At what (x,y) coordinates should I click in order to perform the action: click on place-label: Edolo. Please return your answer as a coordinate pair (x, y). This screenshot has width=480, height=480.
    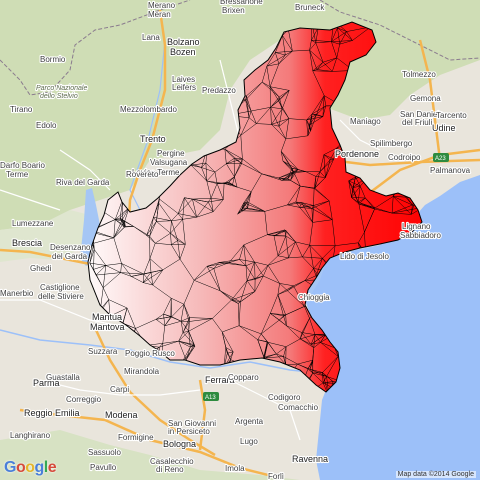
    Looking at the image, I should click on (46, 125).